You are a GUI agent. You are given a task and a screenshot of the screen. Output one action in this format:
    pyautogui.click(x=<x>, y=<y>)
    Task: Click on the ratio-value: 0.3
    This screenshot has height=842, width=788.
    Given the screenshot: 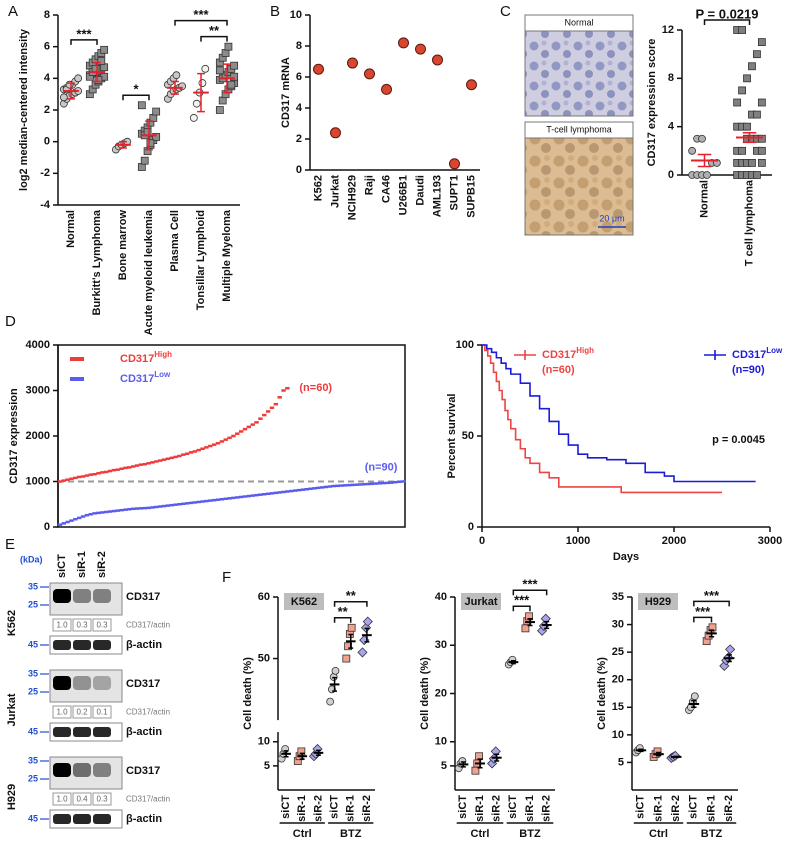 What is the action you would take?
    pyautogui.click(x=102, y=625)
    